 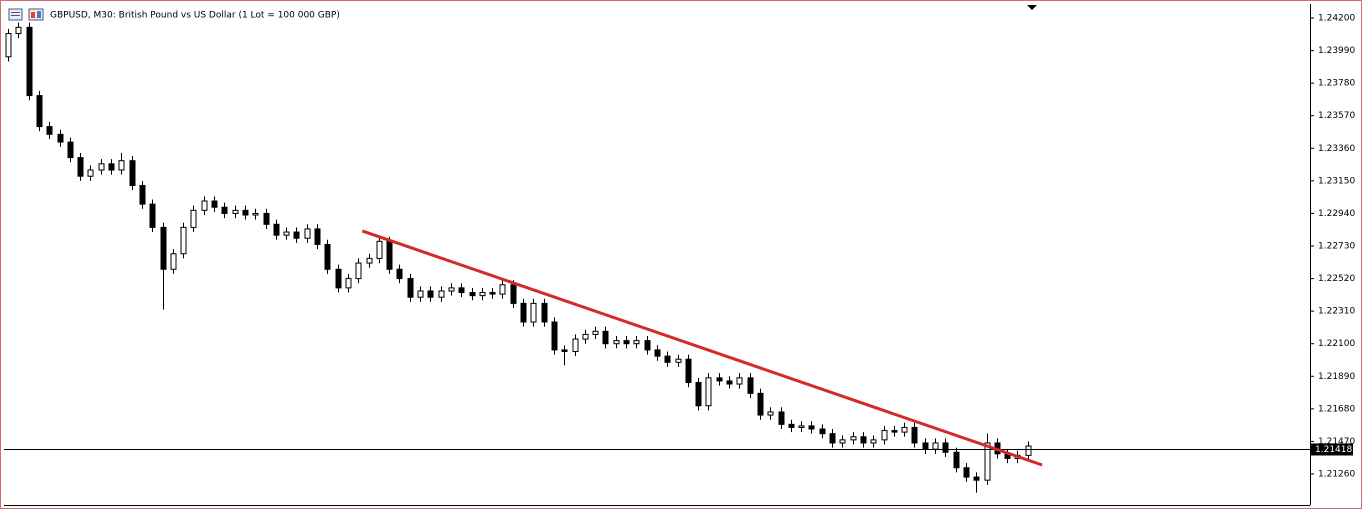 I want to click on icon-windows, so click(x=36, y=14).